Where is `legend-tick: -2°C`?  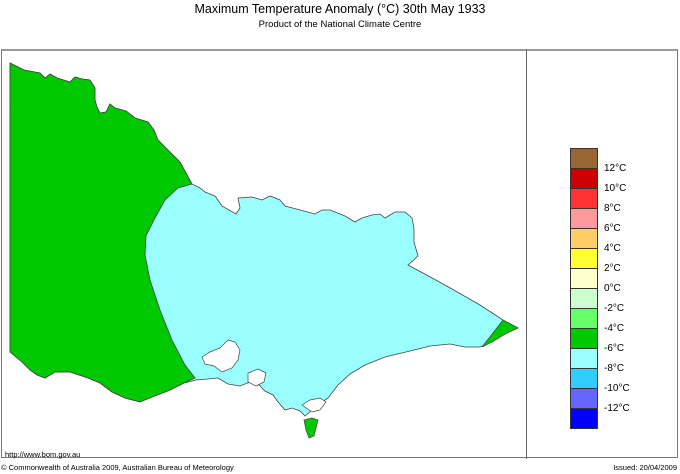
legend-tick: -2°C is located at coordinates (614, 308).